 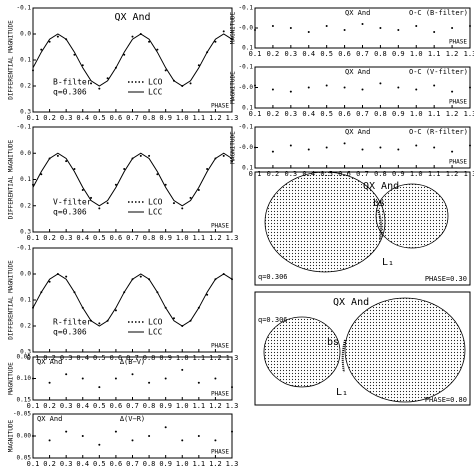 What do you see at coordinates (132, 362) in the screenshot?
I see `chart-subtitle: Δ(B−V)` at bounding box center [132, 362].